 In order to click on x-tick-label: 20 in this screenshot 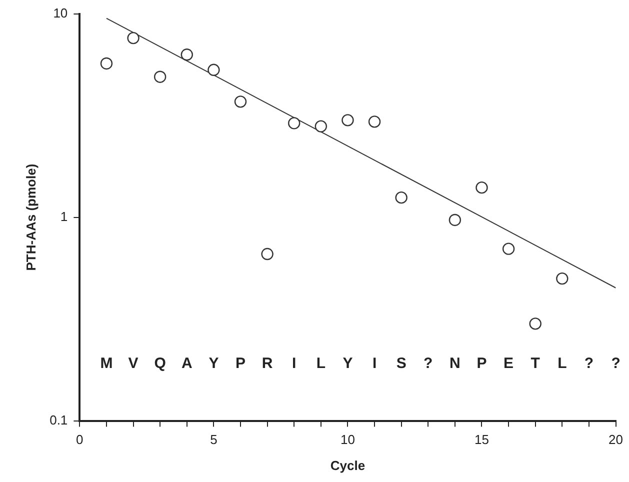, I will do `click(616, 440)`.